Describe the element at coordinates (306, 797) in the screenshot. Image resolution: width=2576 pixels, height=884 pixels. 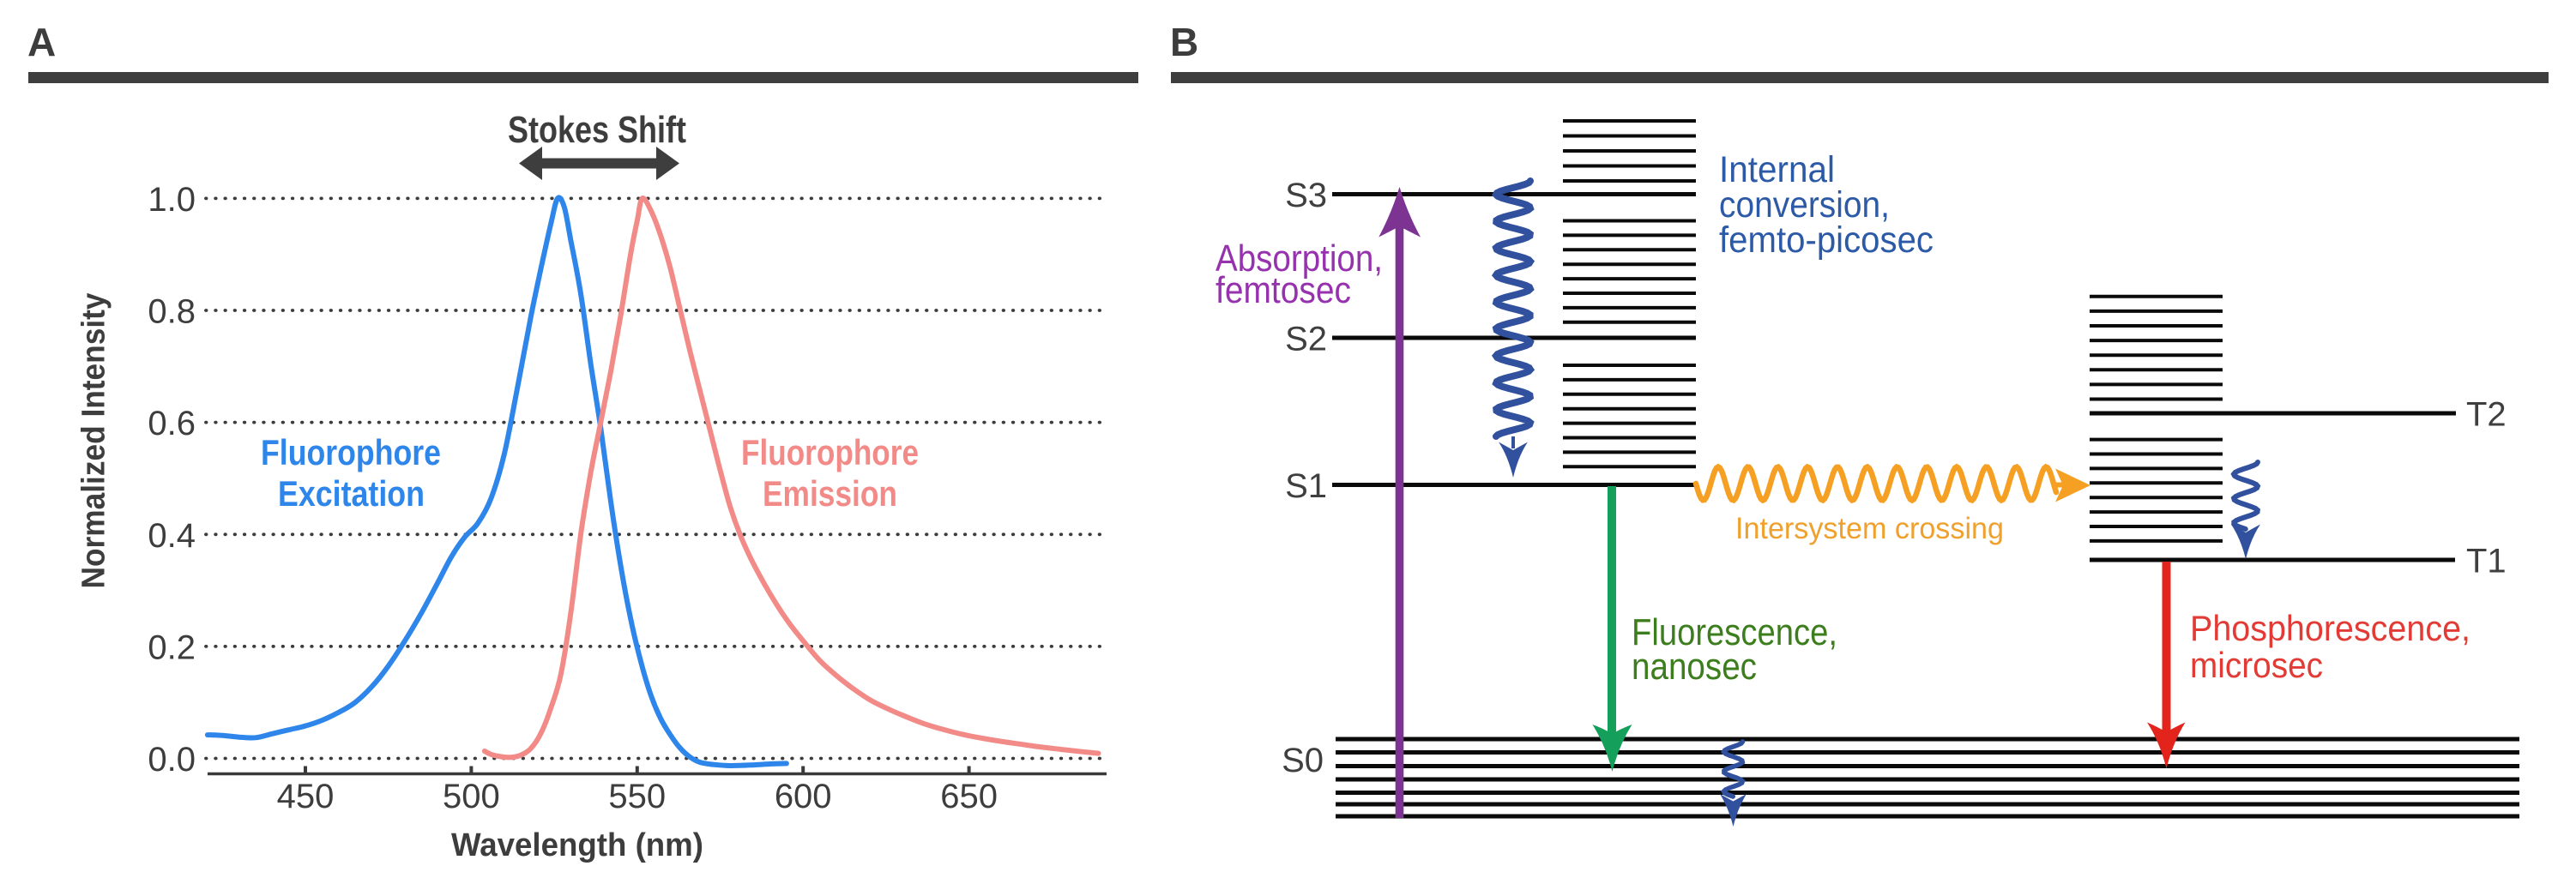
I see `svg-text: 450` at that location.